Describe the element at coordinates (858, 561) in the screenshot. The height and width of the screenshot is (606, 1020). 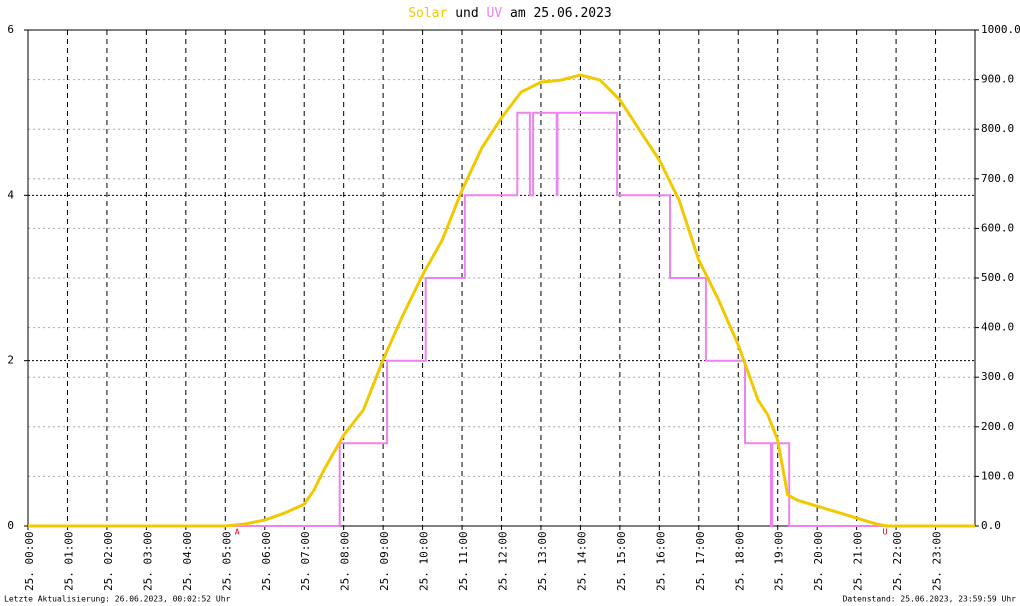
I see `x-tick-label: 25. 21:00` at that location.